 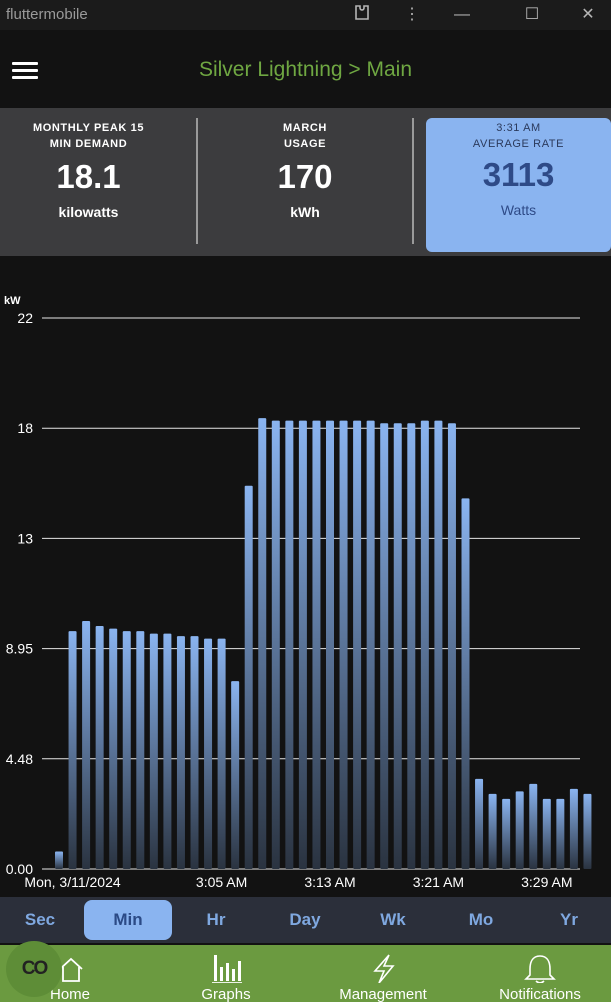 I want to click on tab-min: Min, so click(x=128, y=920).